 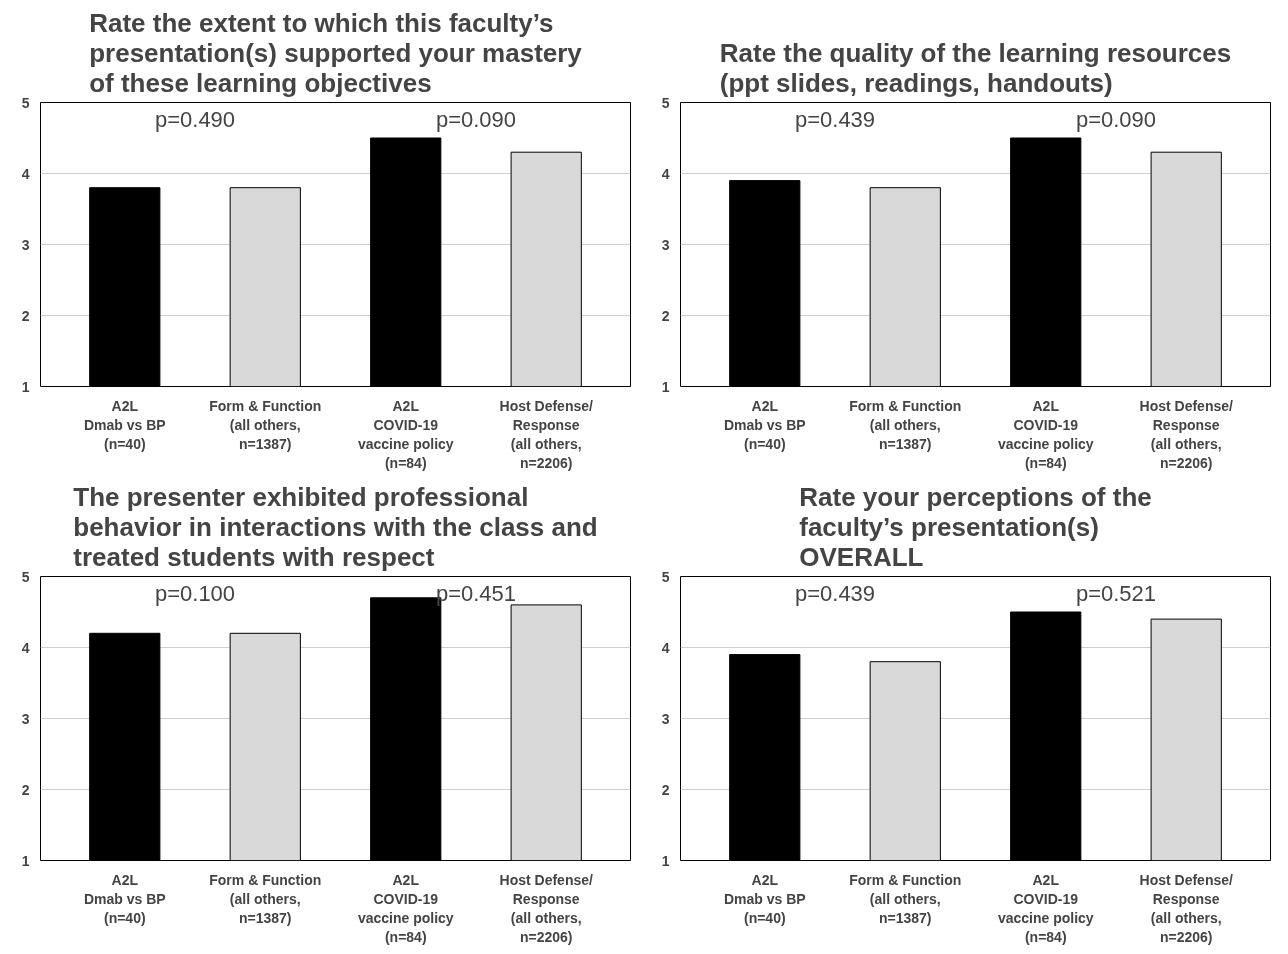 What do you see at coordinates (476, 593) in the screenshot?
I see `annotation: p=0.451` at bounding box center [476, 593].